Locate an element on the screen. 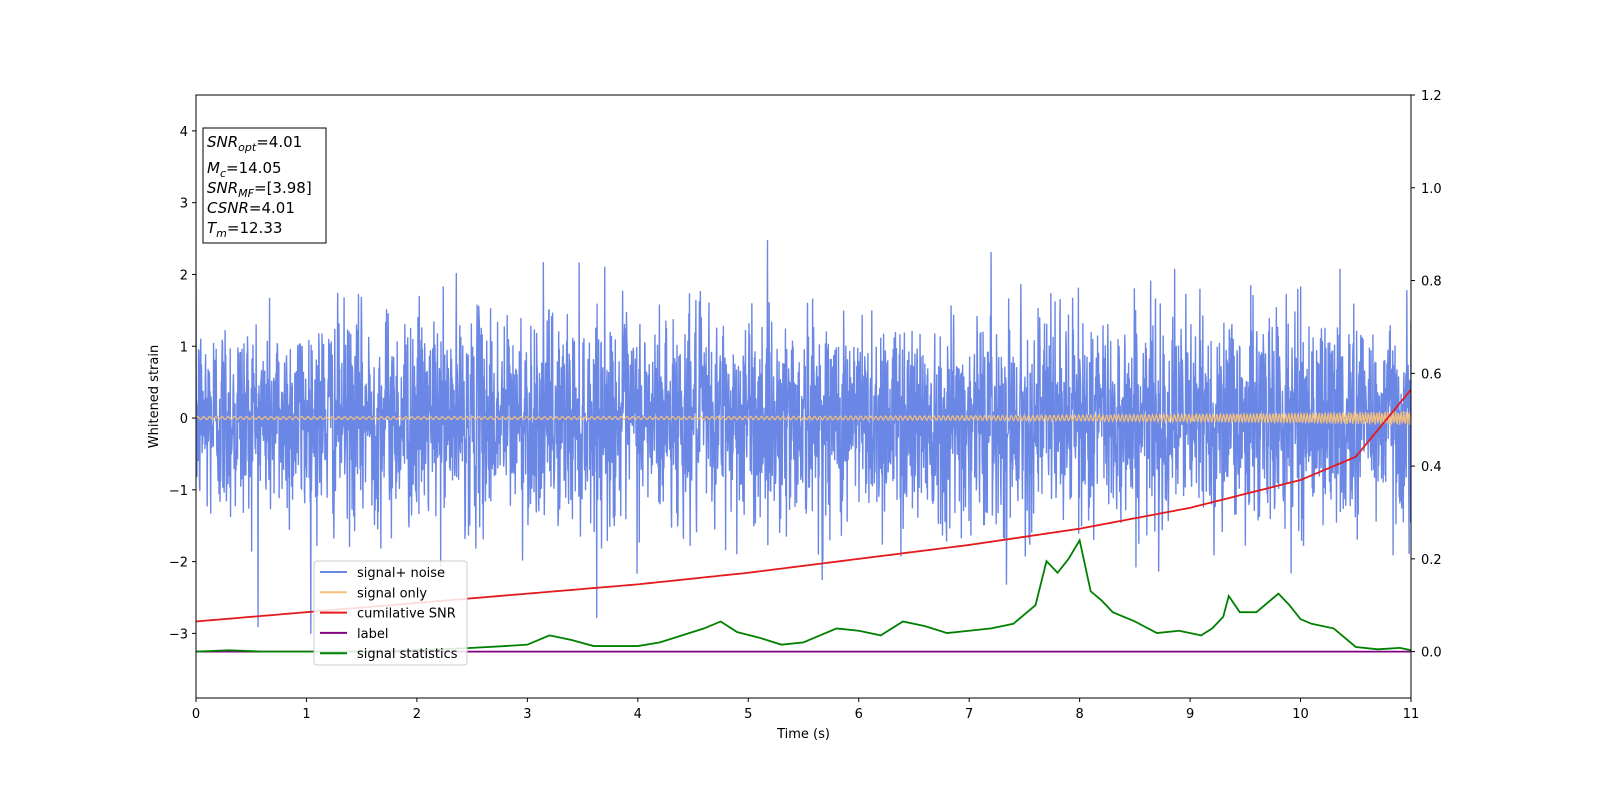  y-right-tick-label: 1.0 is located at coordinates (1431, 189).